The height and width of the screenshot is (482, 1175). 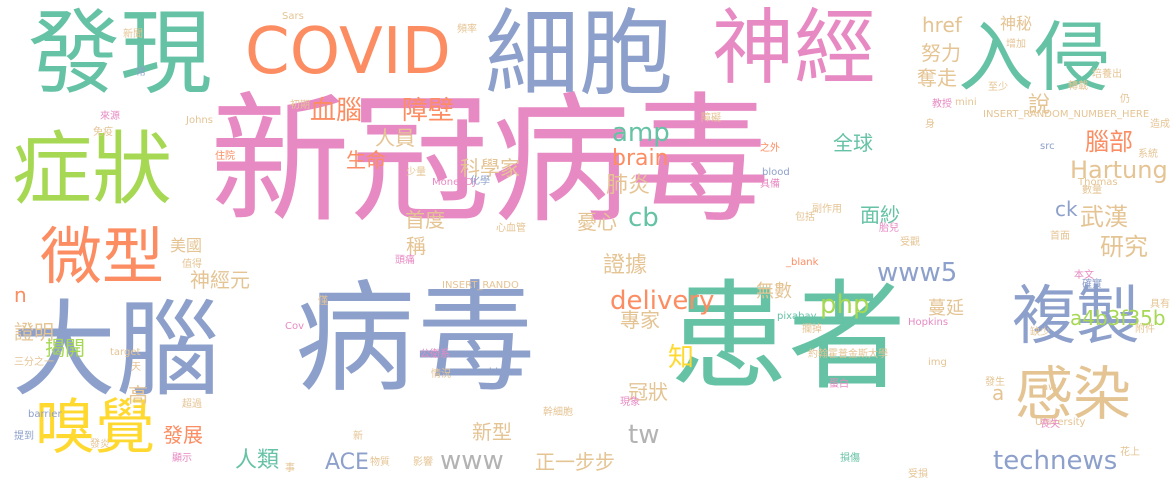 What do you see at coordinates (850, 458) in the screenshot?
I see `word: 損傷` at bounding box center [850, 458].